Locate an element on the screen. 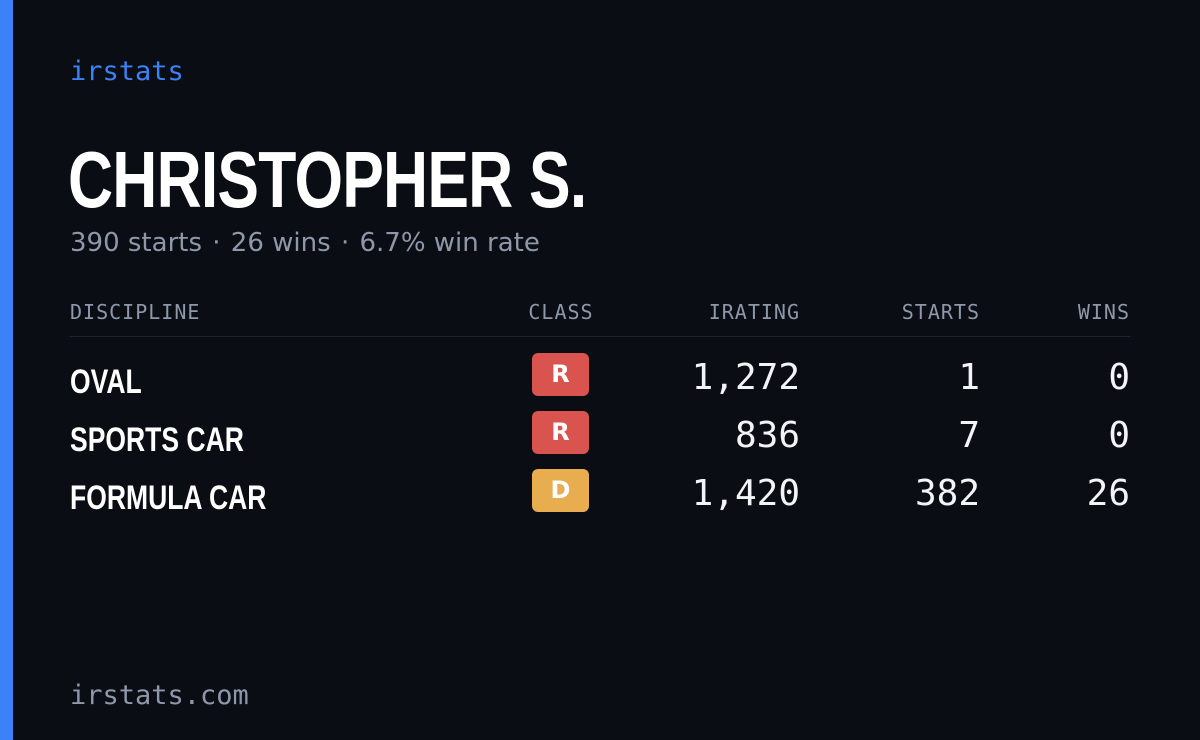  header-discipline: DISCIPLINE is located at coordinates (135, 312).